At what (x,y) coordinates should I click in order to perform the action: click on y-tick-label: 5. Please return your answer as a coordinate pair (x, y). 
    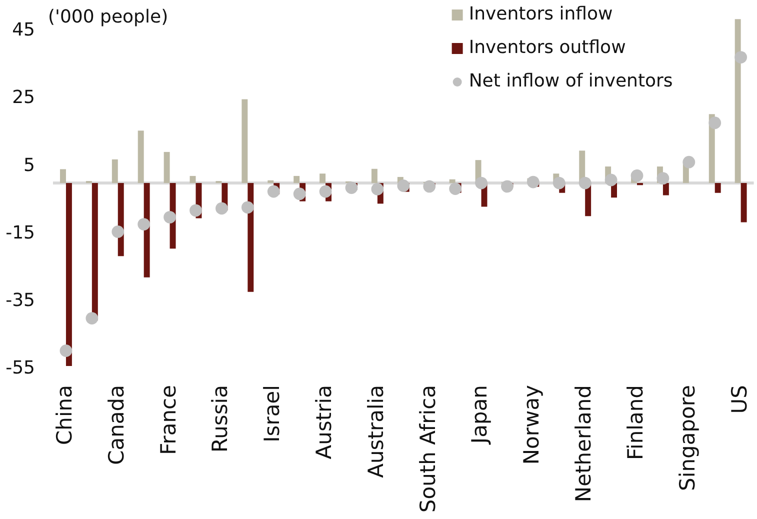
    Looking at the image, I should click on (29, 165).